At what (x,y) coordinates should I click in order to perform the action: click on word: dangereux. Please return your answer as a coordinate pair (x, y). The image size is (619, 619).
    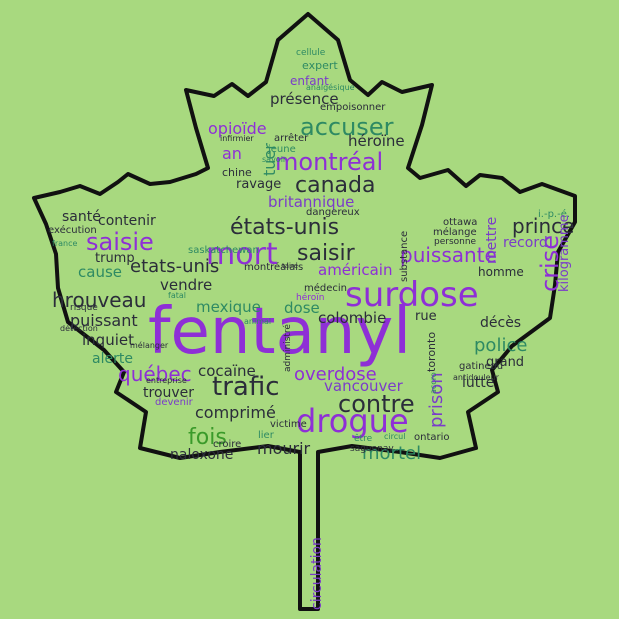
    Looking at the image, I should click on (333, 212).